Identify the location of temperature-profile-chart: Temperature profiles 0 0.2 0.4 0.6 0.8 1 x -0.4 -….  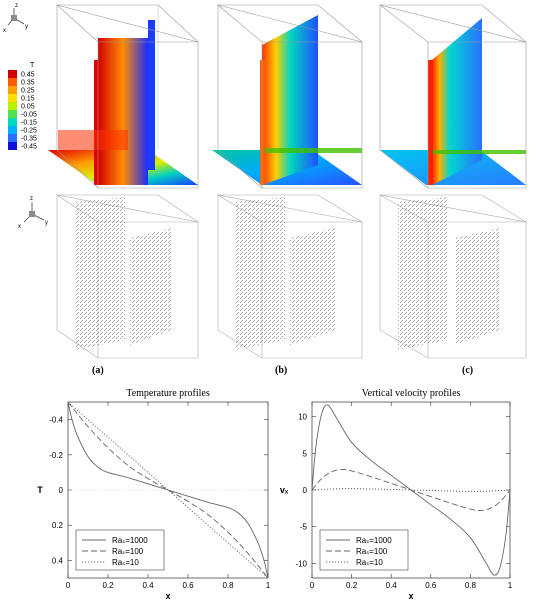
(154, 494).